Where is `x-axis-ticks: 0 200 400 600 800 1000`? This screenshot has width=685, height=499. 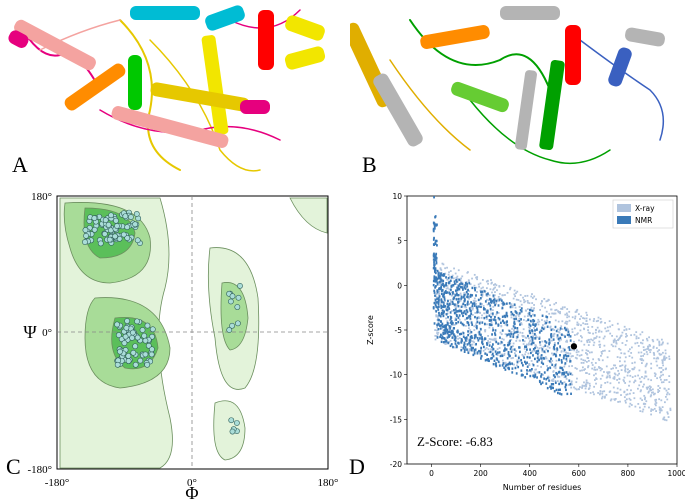 x-axis-ticks: 0 200 400 600 800 1000 is located at coordinates (557, 471).